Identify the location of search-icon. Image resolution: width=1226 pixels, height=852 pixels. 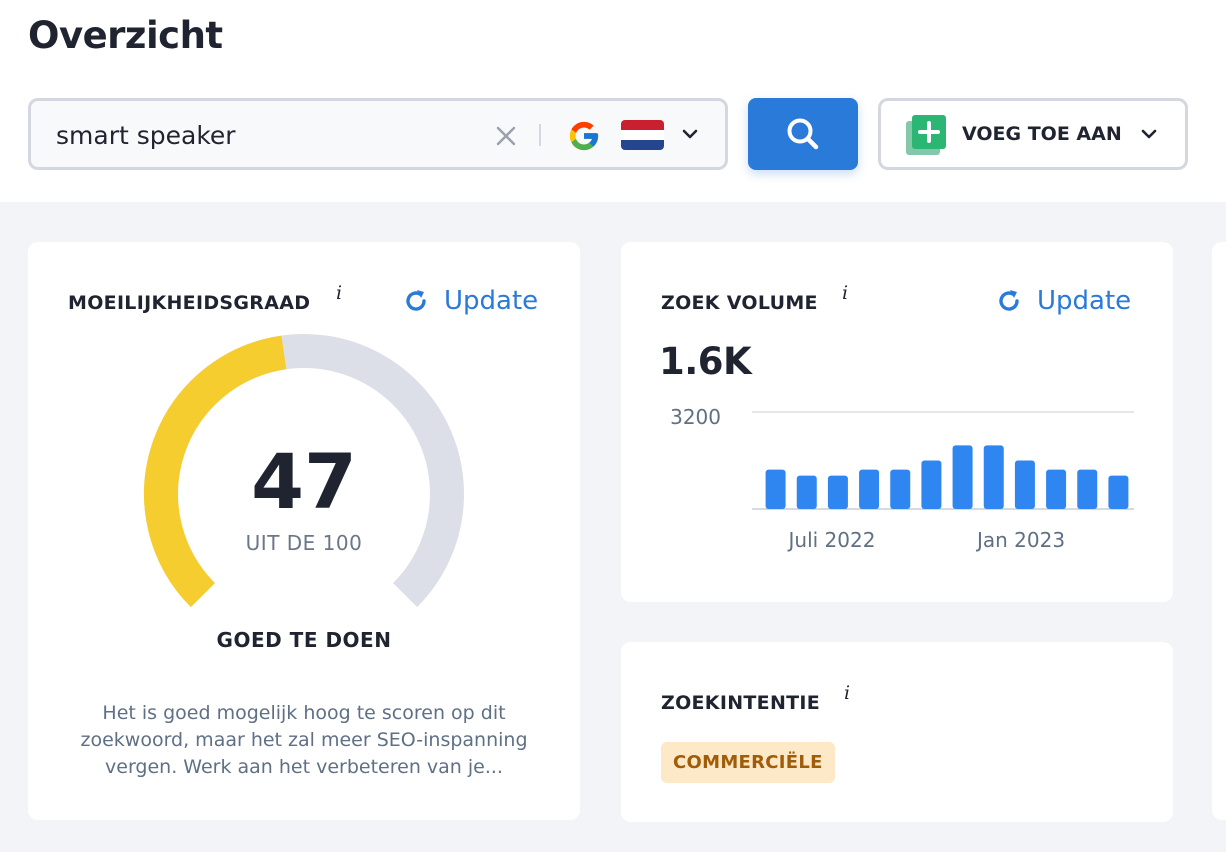
(803, 134).